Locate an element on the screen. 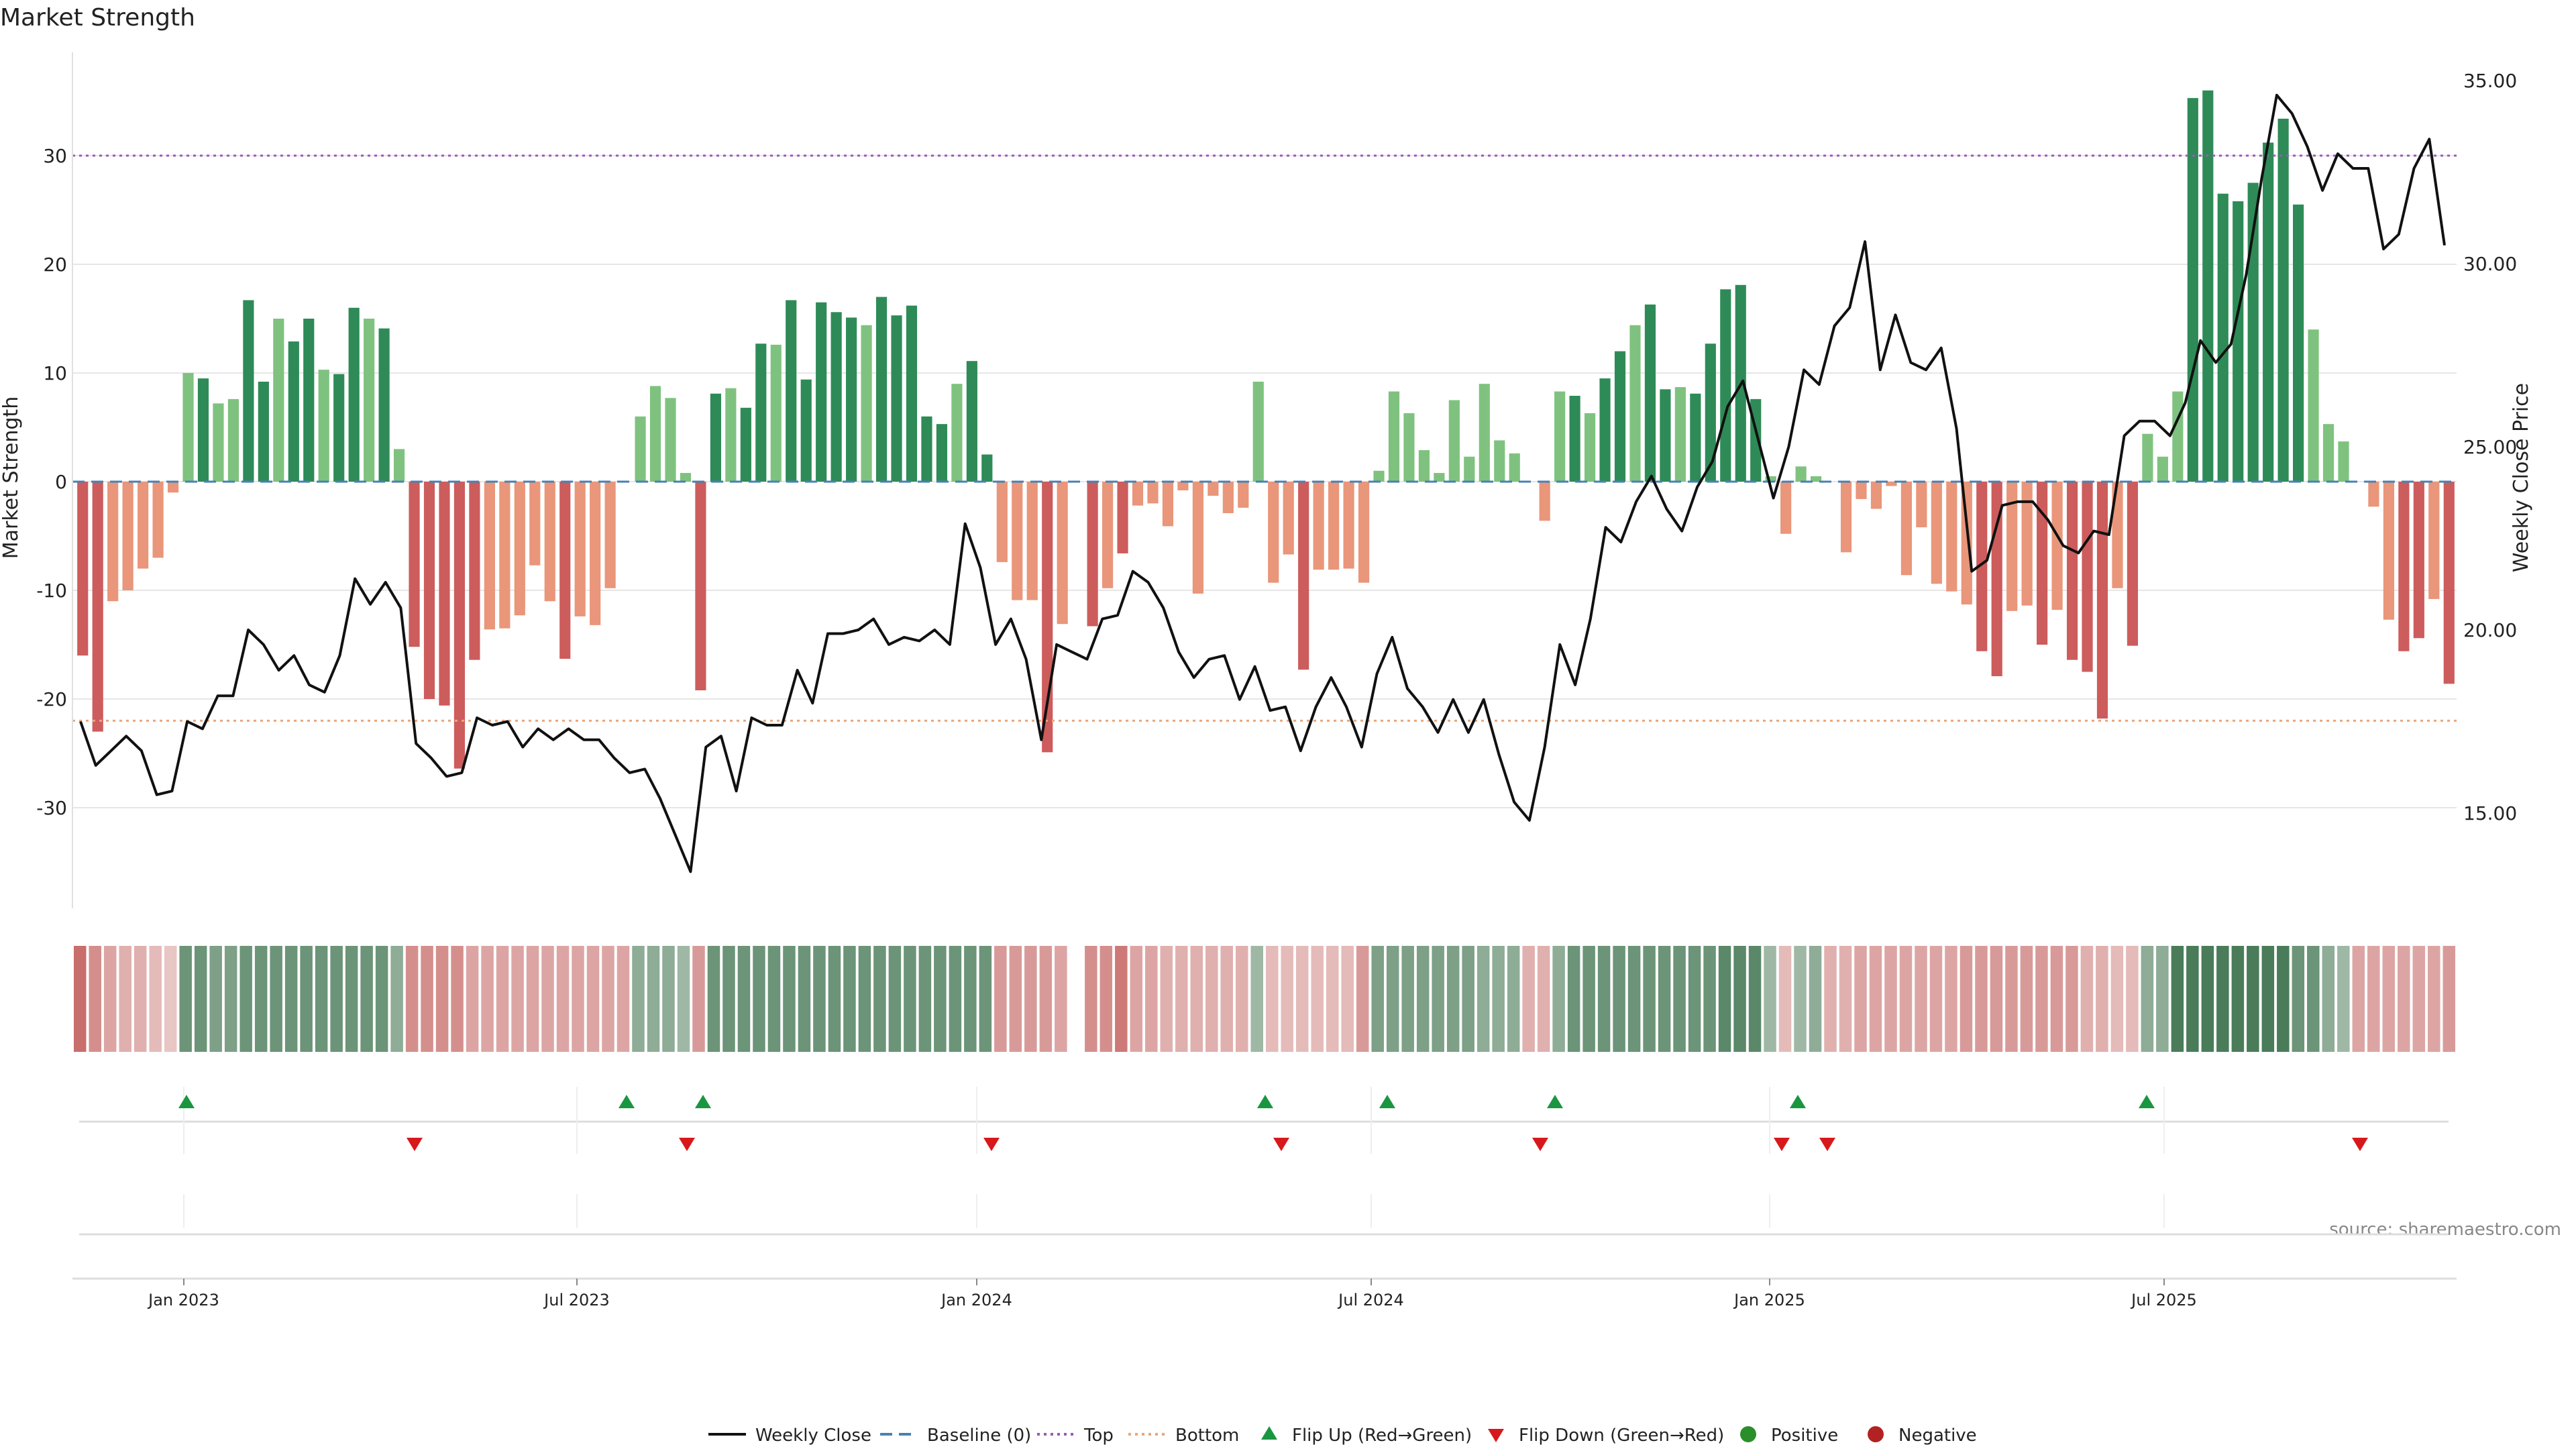  y-axis-label: Market Strength is located at coordinates (11, 477).